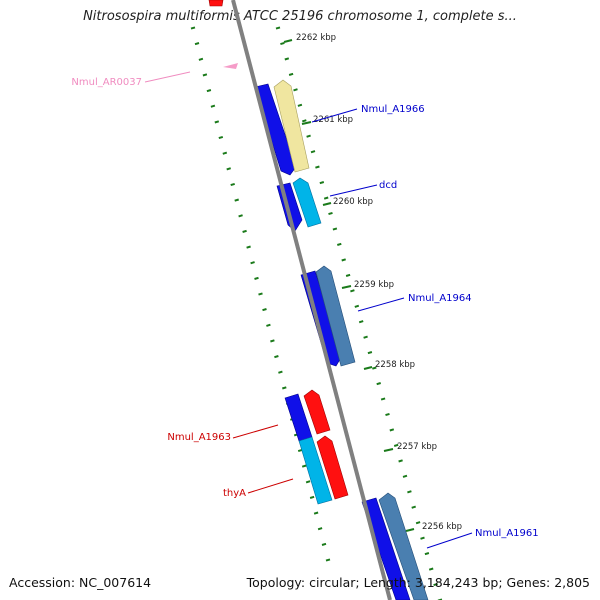 Image resolution: width=600 pixels, height=600 pixels. I want to click on leader-line-dcd, so click(353, 190).